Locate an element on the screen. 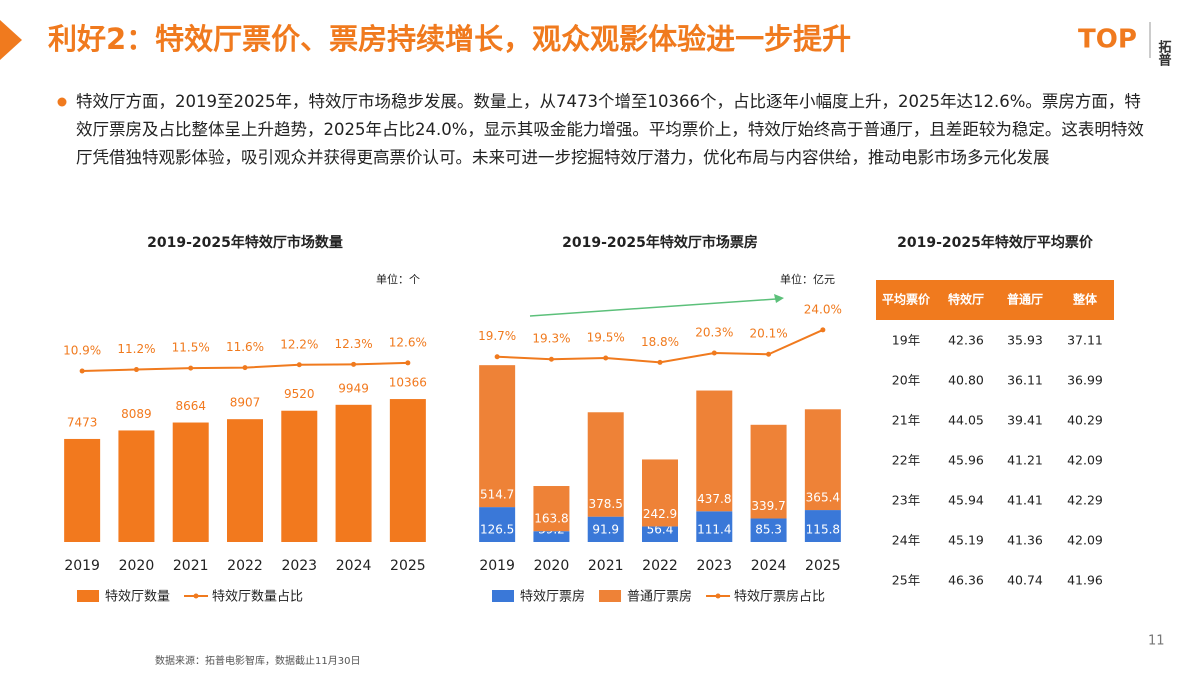 Image resolution: width=1200 pixels, height=675 pixels. x-tick-label: 2025 is located at coordinates (823, 566).